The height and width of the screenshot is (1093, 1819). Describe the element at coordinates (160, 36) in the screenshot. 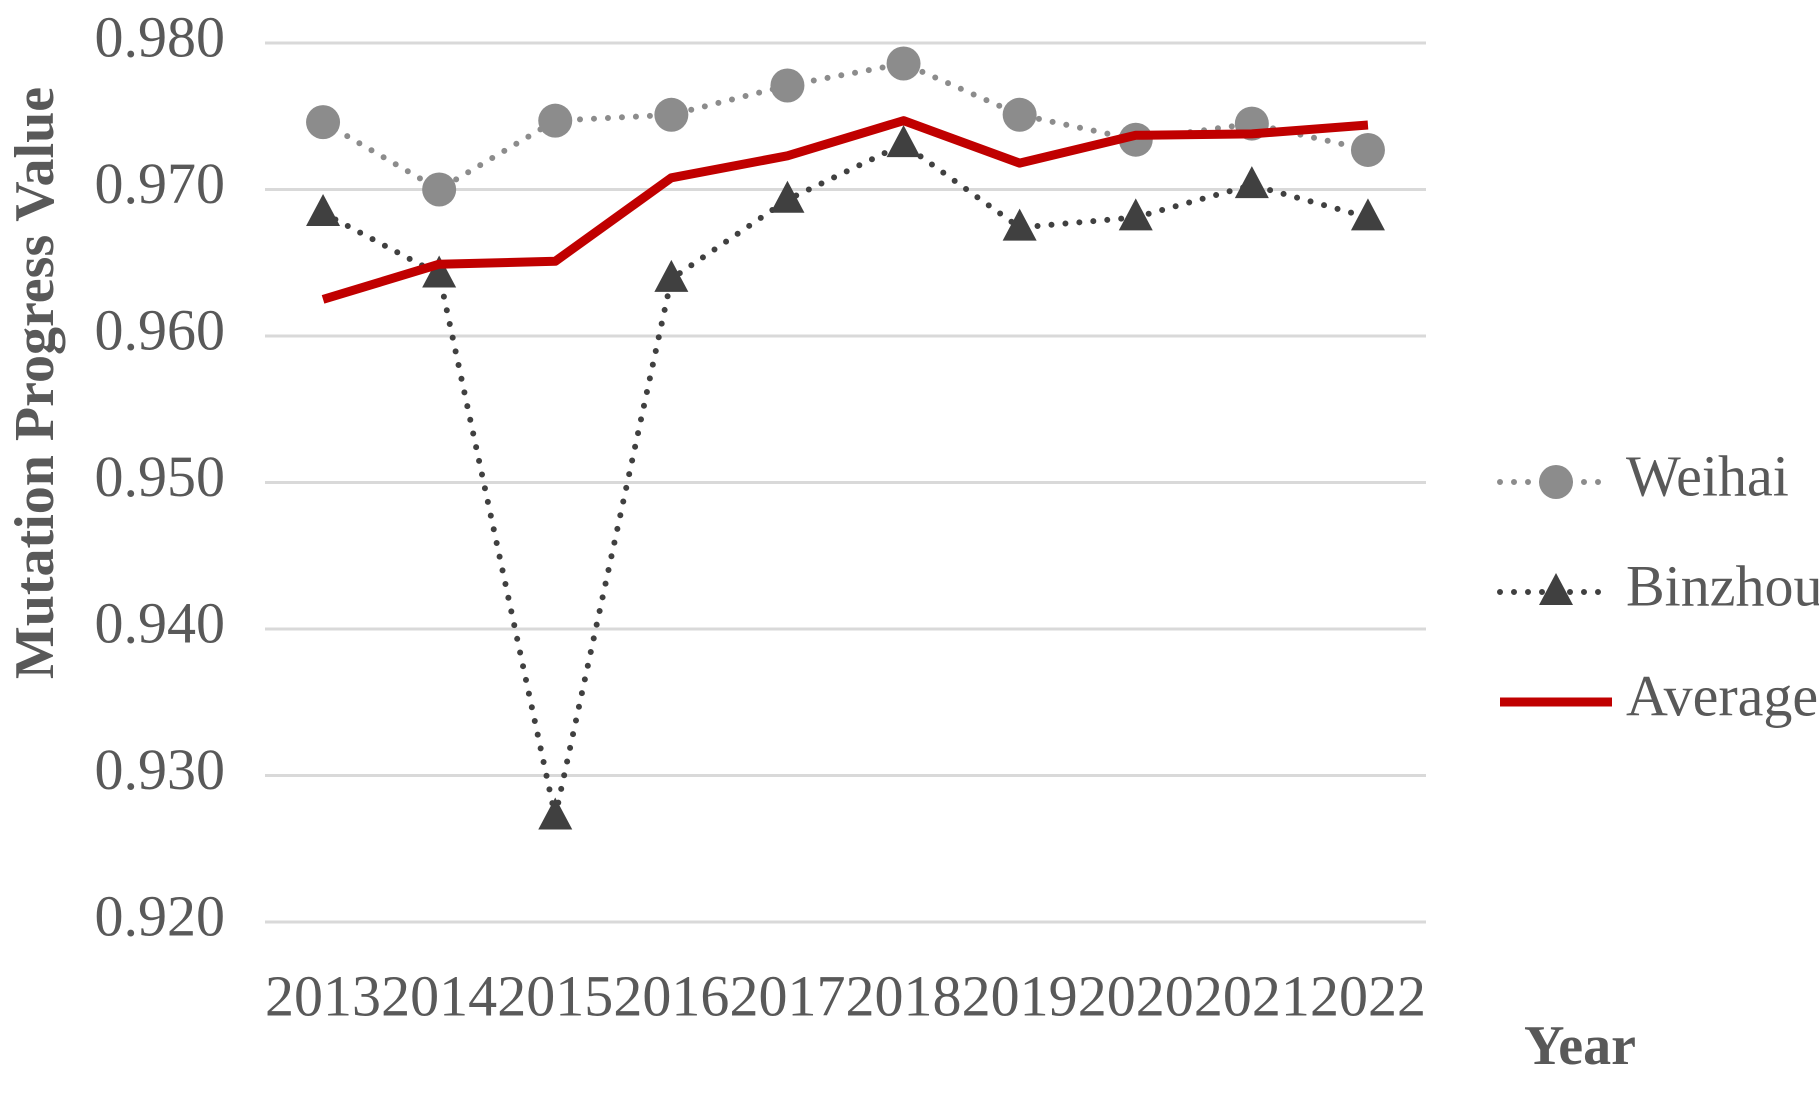

I see `y-tick-label: 0.980` at that location.